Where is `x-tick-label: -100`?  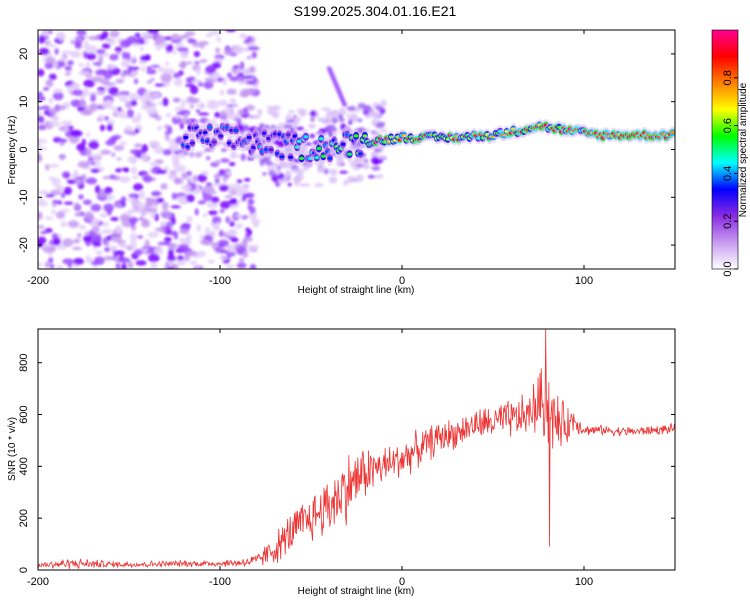 x-tick-label: -100 is located at coordinates (220, 582).